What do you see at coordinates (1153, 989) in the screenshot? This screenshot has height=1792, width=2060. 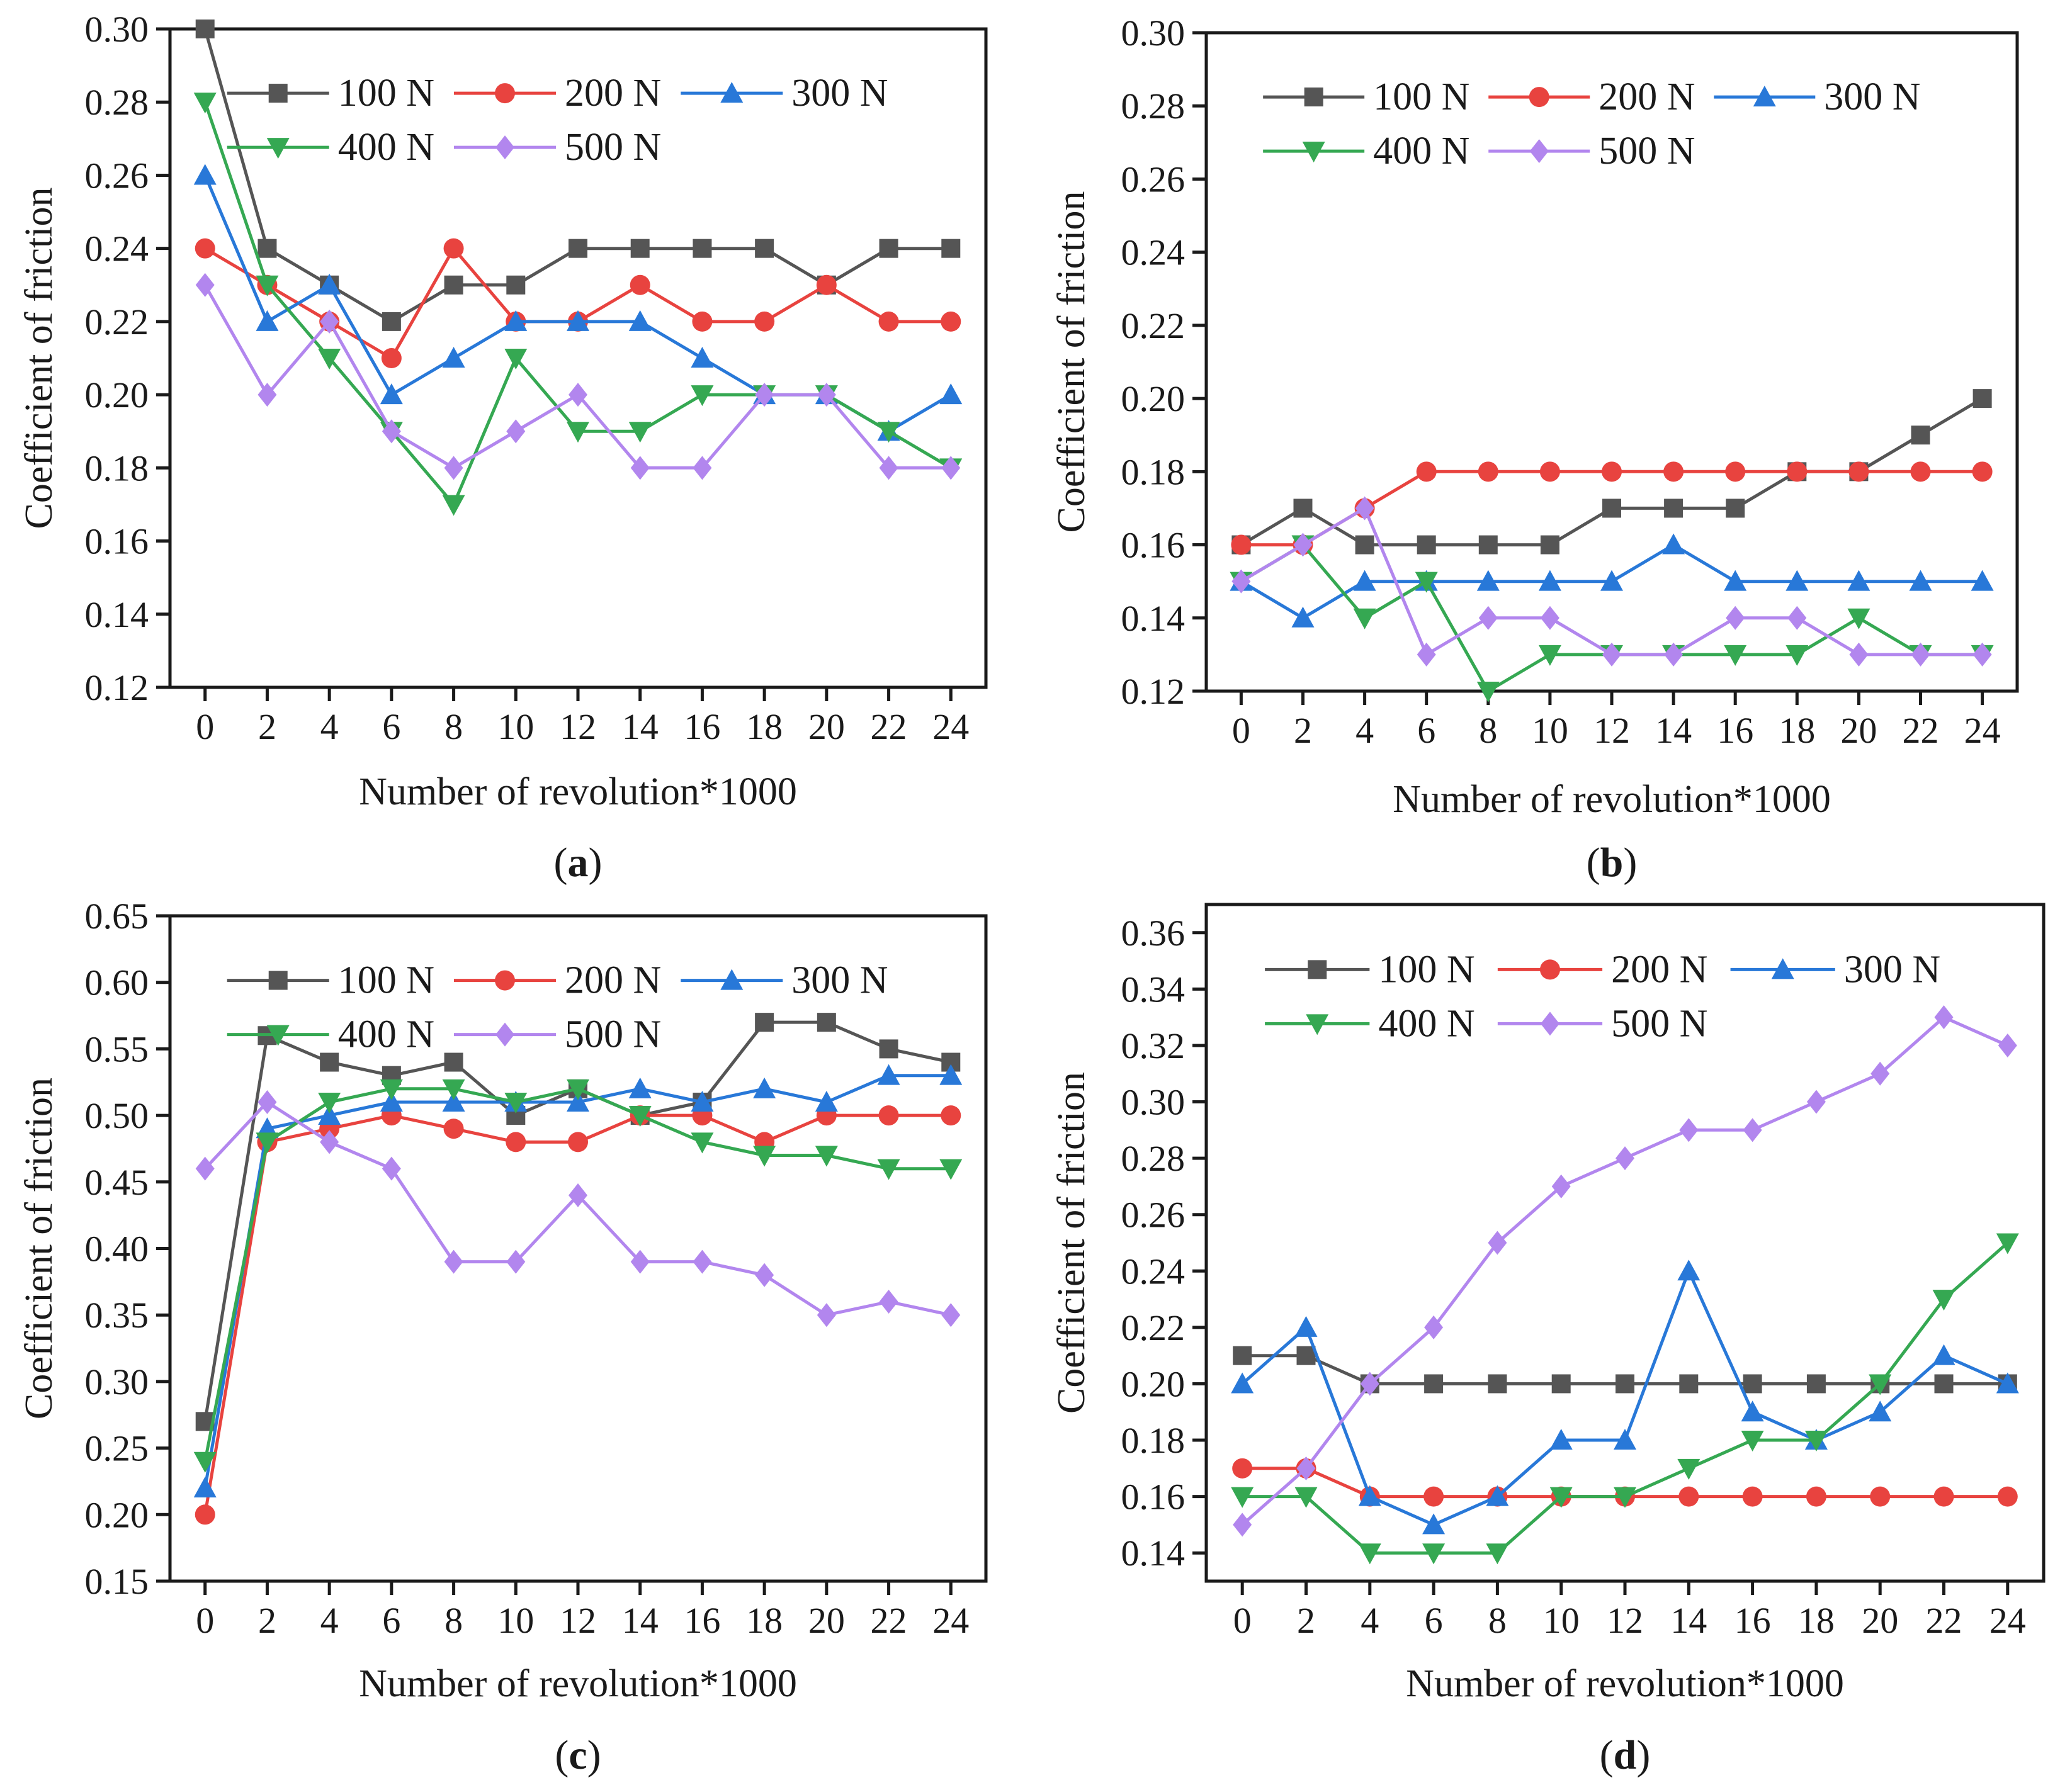 I see `y-tick-label: 0.34` at bounding box center [1153, 989].